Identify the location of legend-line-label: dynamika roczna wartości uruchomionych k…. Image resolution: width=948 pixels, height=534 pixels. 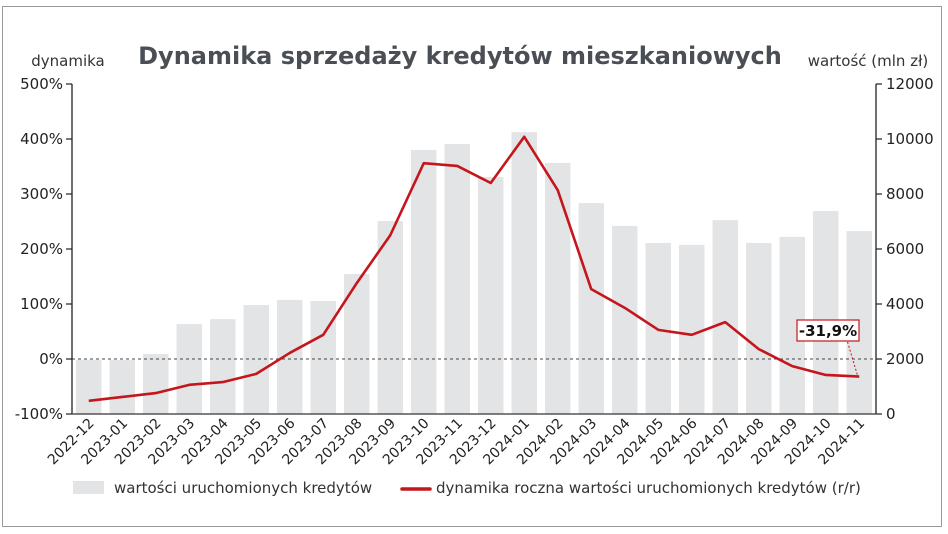
(648, 488).